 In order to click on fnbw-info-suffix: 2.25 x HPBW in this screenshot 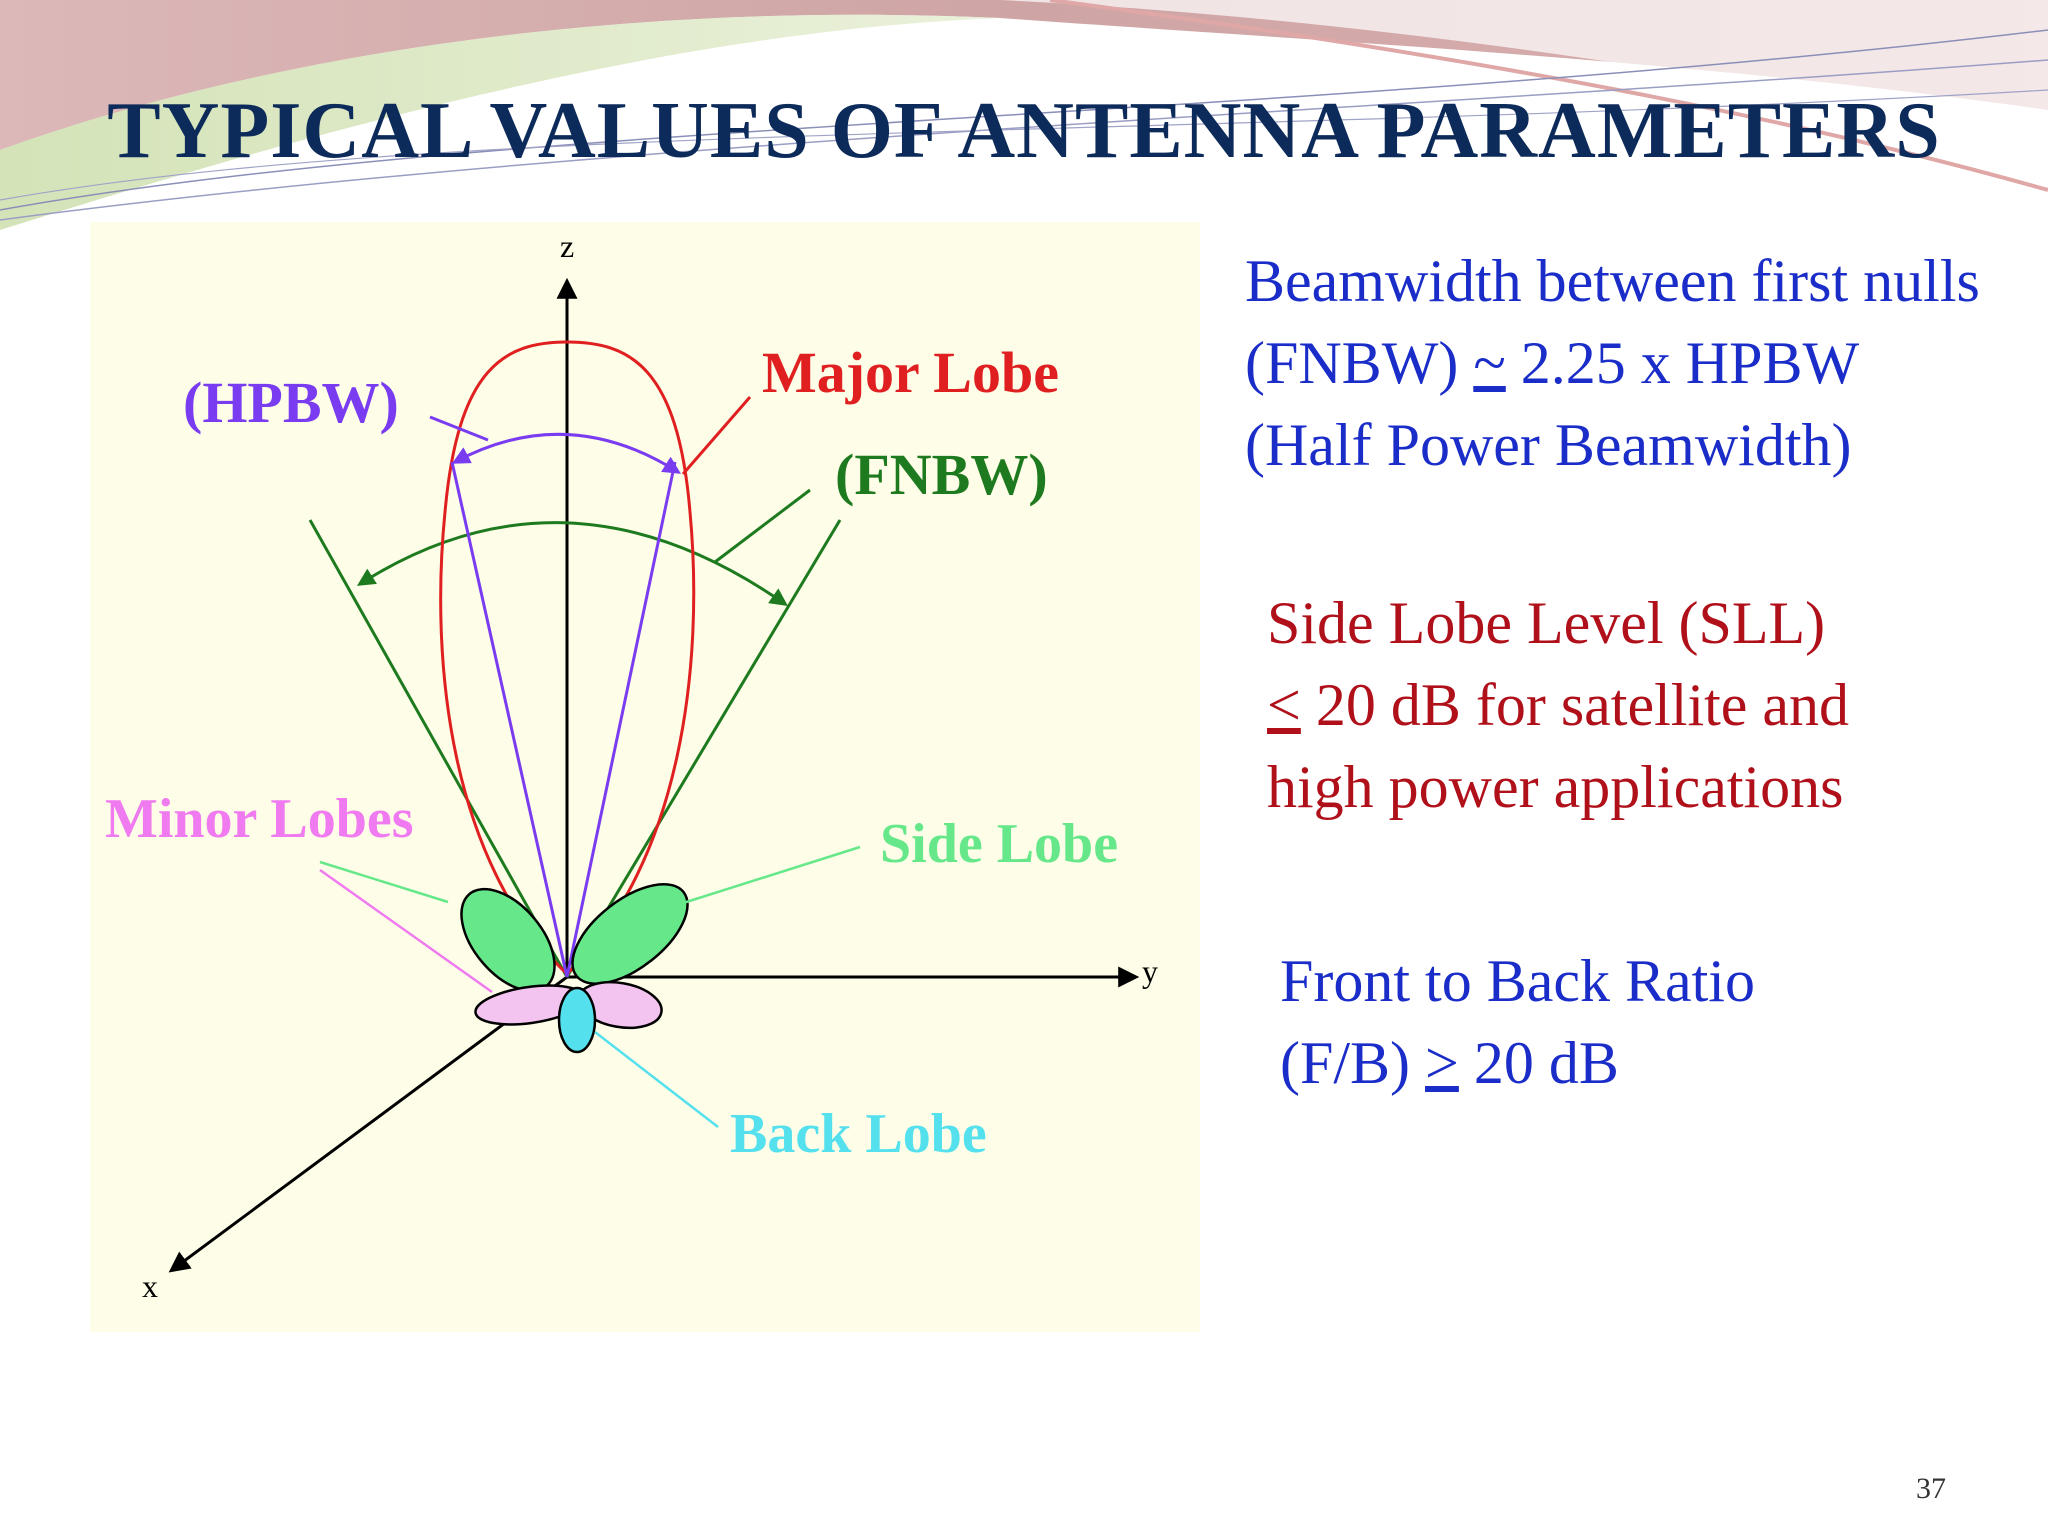, I will do `click(1682, 363)`.